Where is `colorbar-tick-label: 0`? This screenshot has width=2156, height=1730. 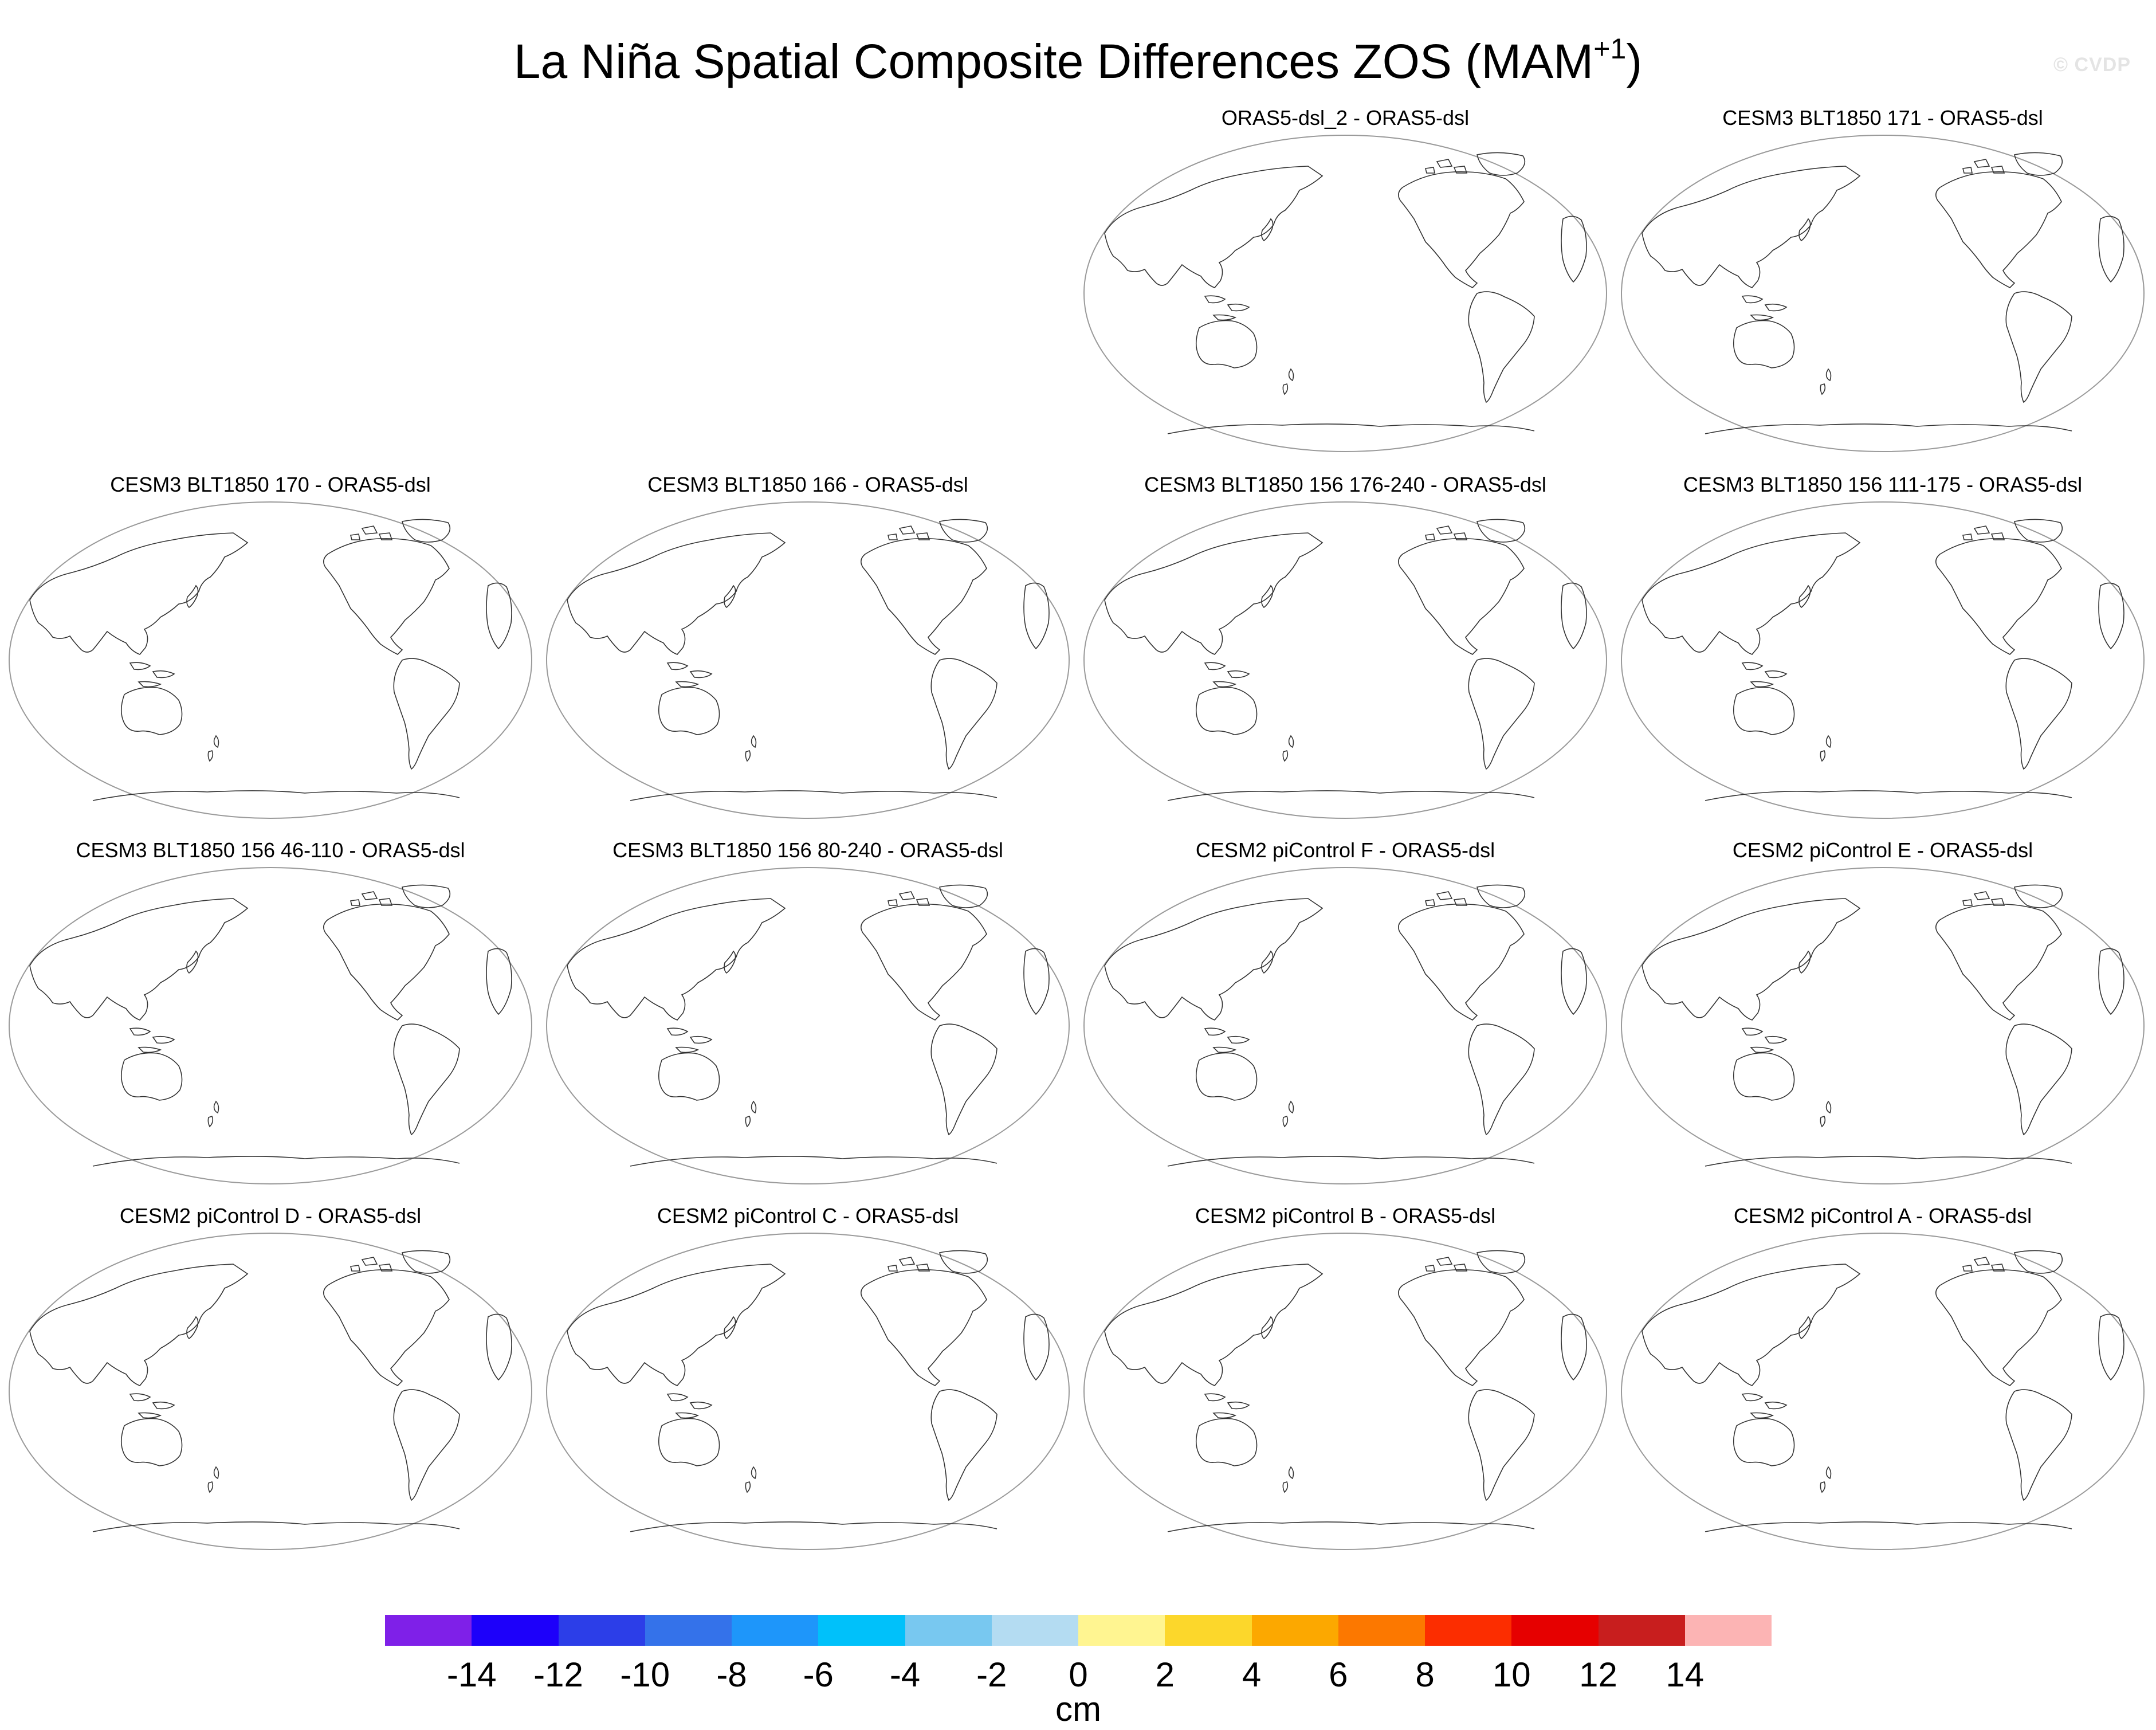
colorbar-tick-label: 0 is located at coordinates (1078, 1675).